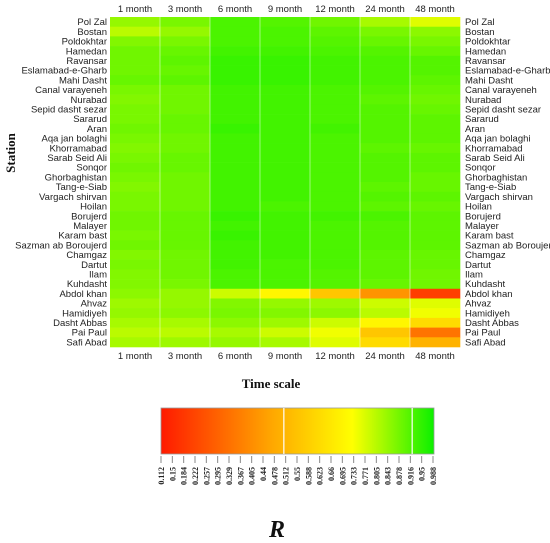  Describe the element at coordinates (485, 284) in the screenshot. I see `row-label-right: Kuhdasht` at that location.